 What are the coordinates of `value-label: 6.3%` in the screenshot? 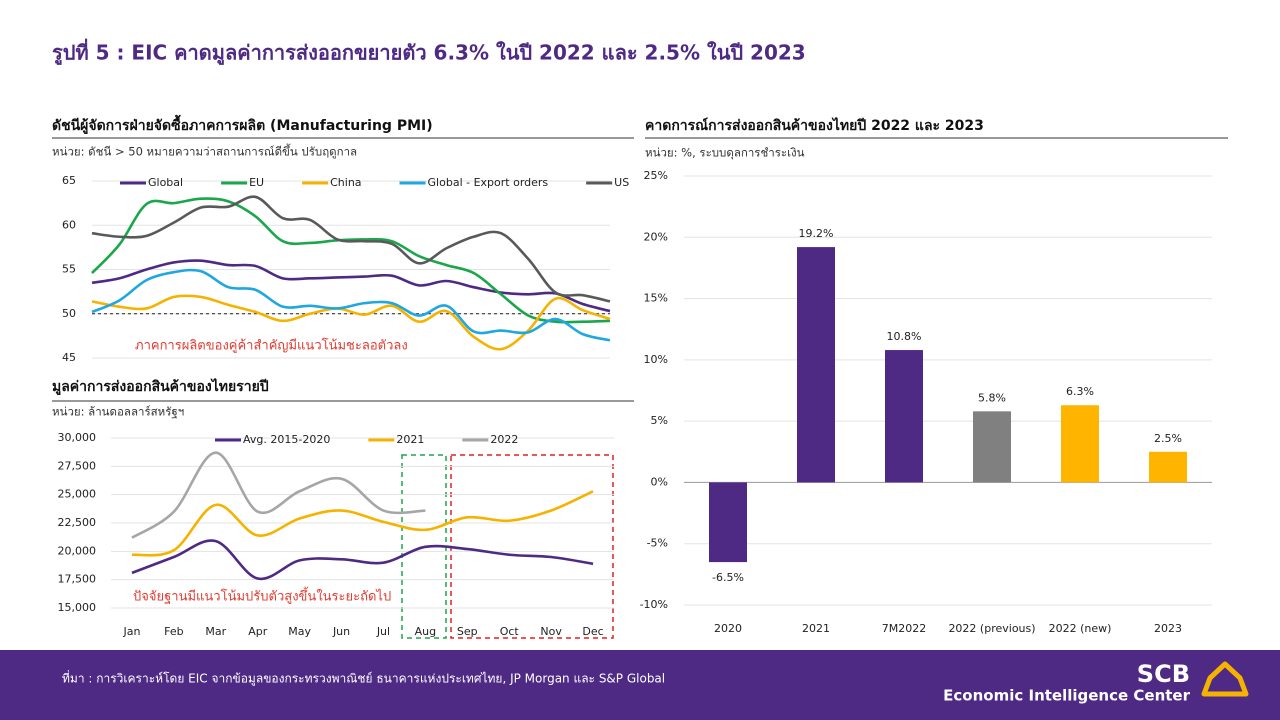 It's located at (1080, 391).